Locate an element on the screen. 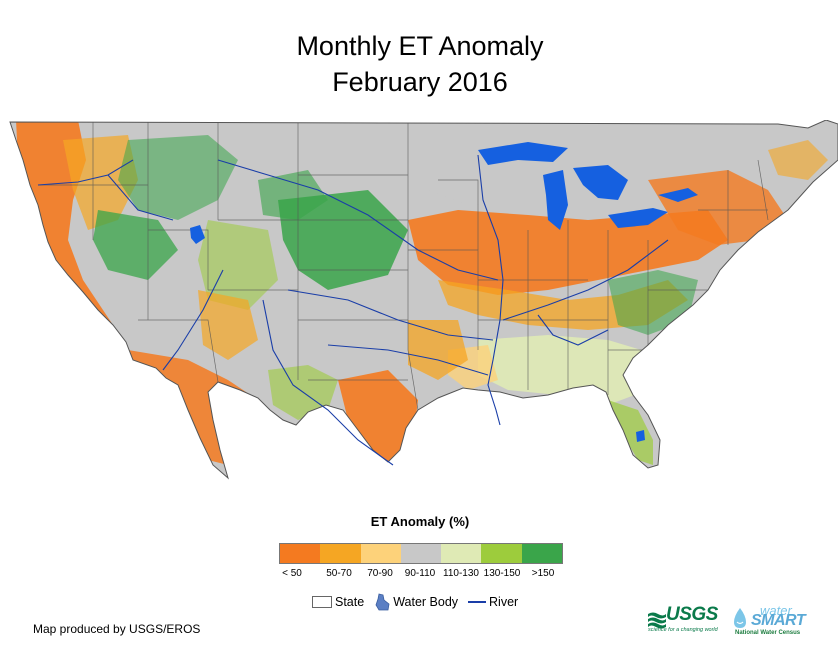  map-title: Monthly ET Anomaly is located at coordinates (420, 46).